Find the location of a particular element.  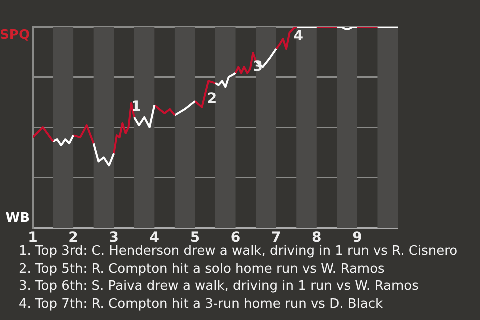

annotation: 3 is located at coordinates (258, 66).